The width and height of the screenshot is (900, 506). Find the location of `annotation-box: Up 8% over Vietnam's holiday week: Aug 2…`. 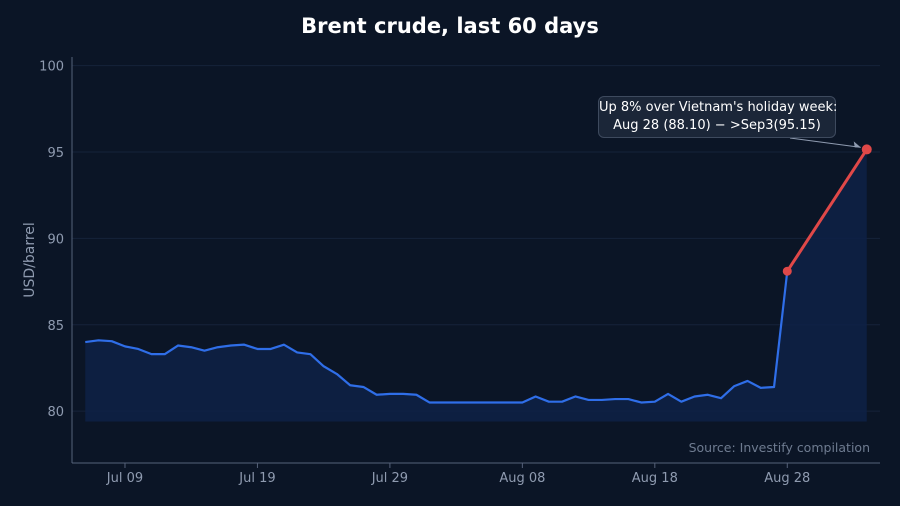

annotation-box: Up 8% over Vietnam's holiday week: Aug 2… is located at coordinates (718, 117).